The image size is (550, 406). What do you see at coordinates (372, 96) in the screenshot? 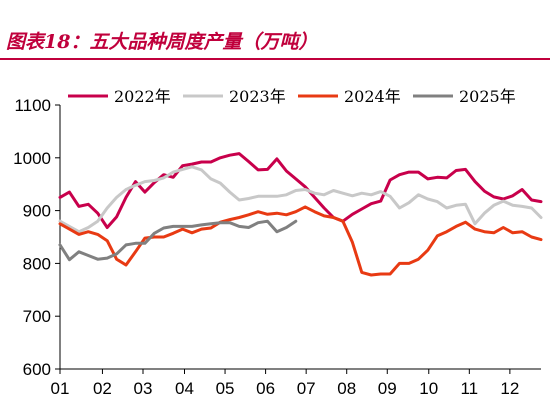
I see `legend-label-3: 2024年` at bounding box center [372, 96].